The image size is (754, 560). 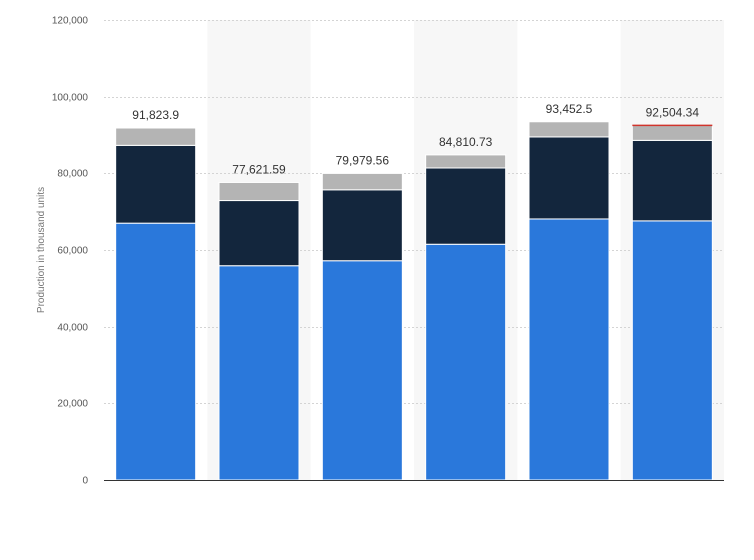 What do you see at coordinates (85, 481) in the screenshot?
I see `y-tick-label: 0` at bounding box center [85, 481].